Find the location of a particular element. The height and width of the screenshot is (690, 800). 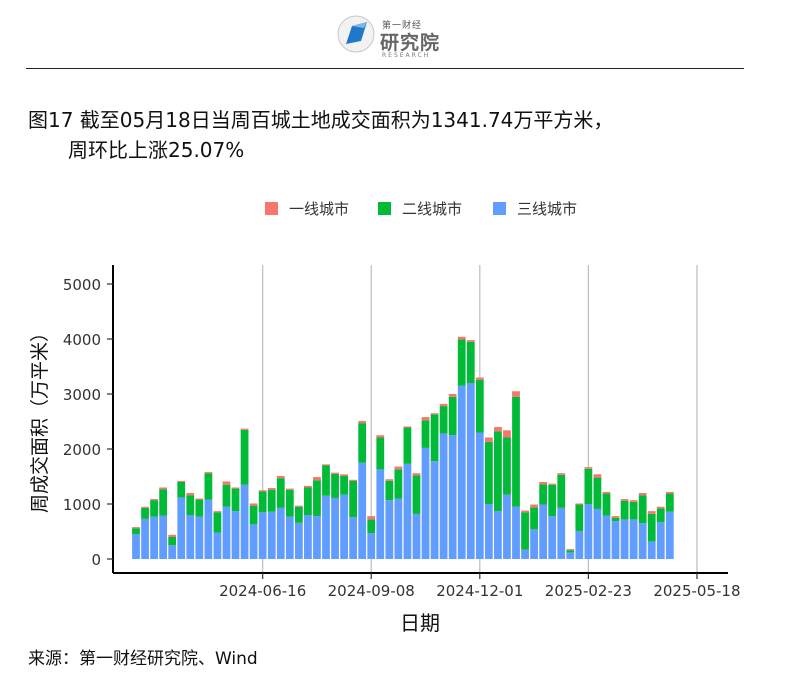

source-note: 来源：第一财经研究院、Wind is located at coordinates (143, 659).